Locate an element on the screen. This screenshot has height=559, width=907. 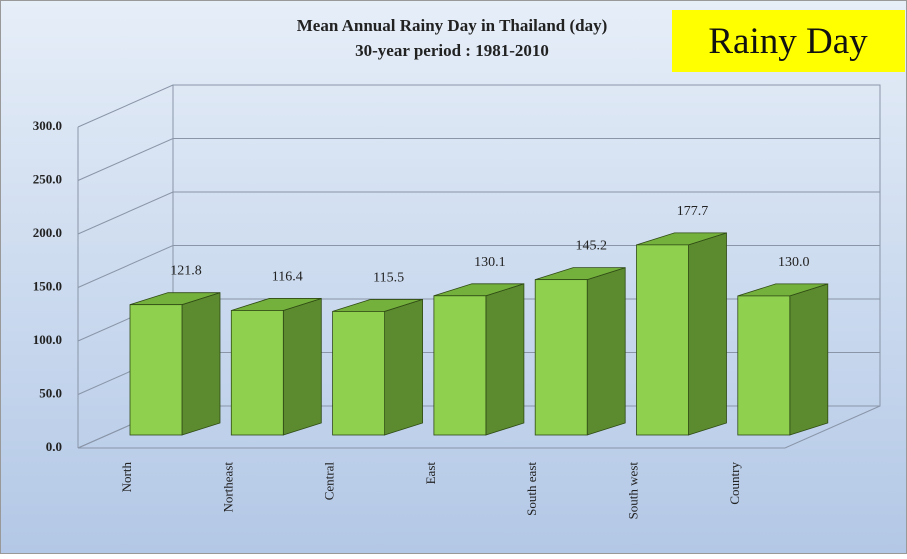
x-tick-label: East is located at coordinates (430, 473).